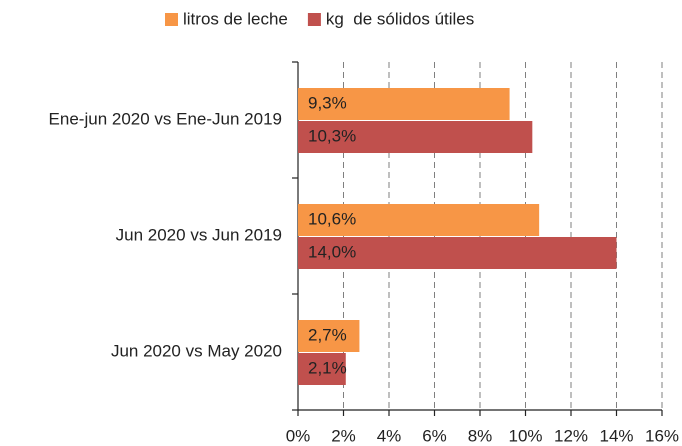  I want to click on value-label: 14,0%, so click(332, 251).